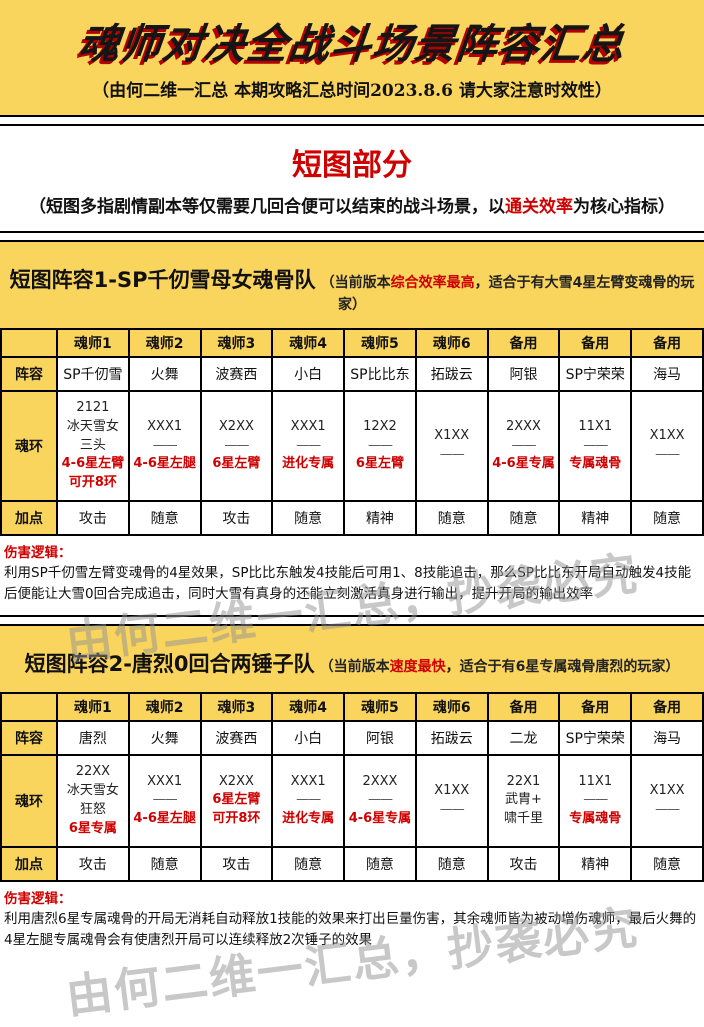 The height and width of the screenshot is (1027, 704). I want to click on damage-logic-2-label: 伤害逻辑：, so click(38, 898).